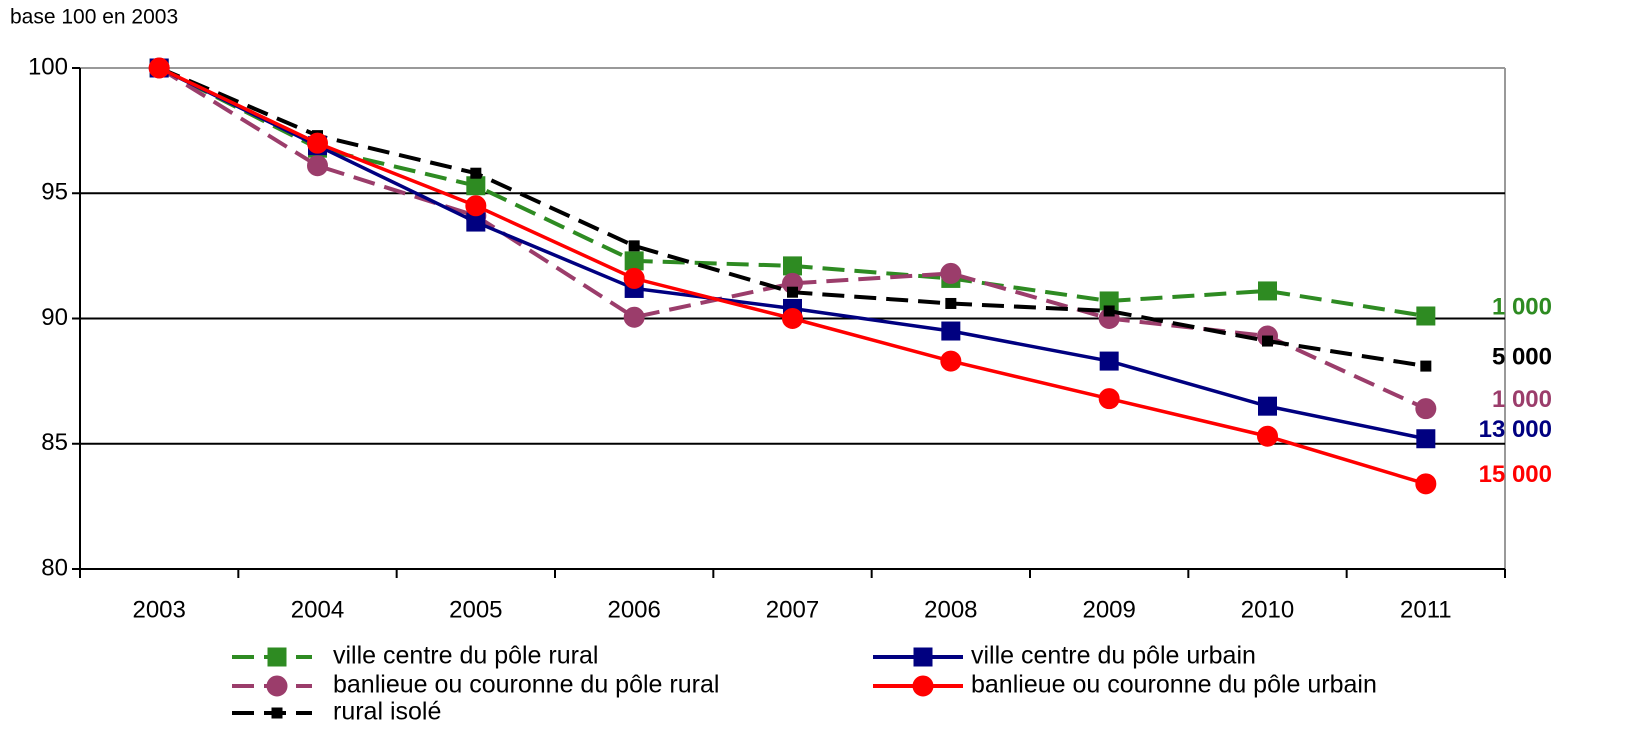 This screenshot has height=755, width=1632. I want to click on x-tick-label: 2003, so click(158, 609).